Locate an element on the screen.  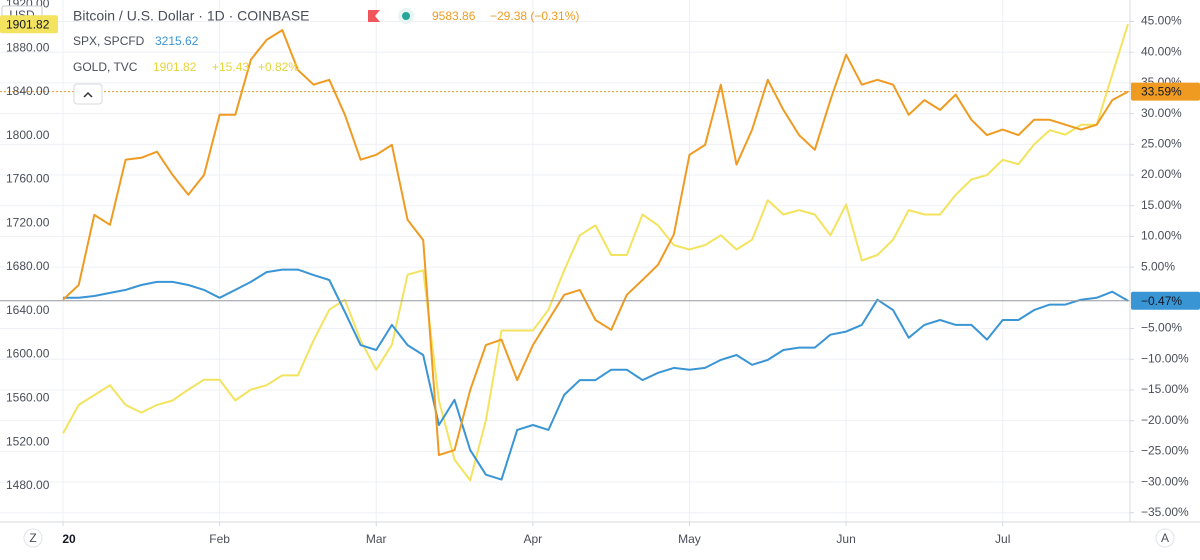
y2-tick-label: 30.00% is located at coordinates (1161, 113).